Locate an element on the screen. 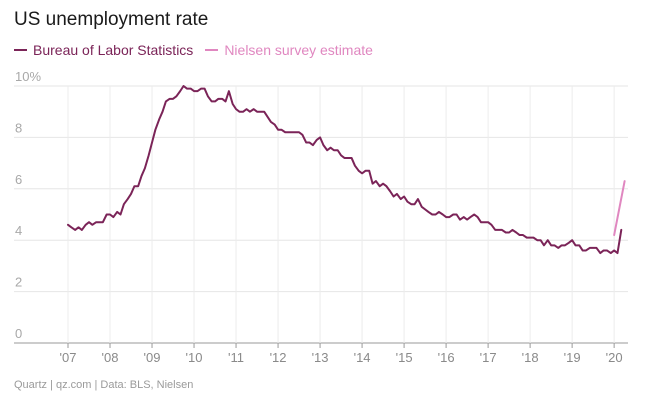 This screenshot has width=645, height=410. x-tick-label: '14 is located at coordinates (362, 357).